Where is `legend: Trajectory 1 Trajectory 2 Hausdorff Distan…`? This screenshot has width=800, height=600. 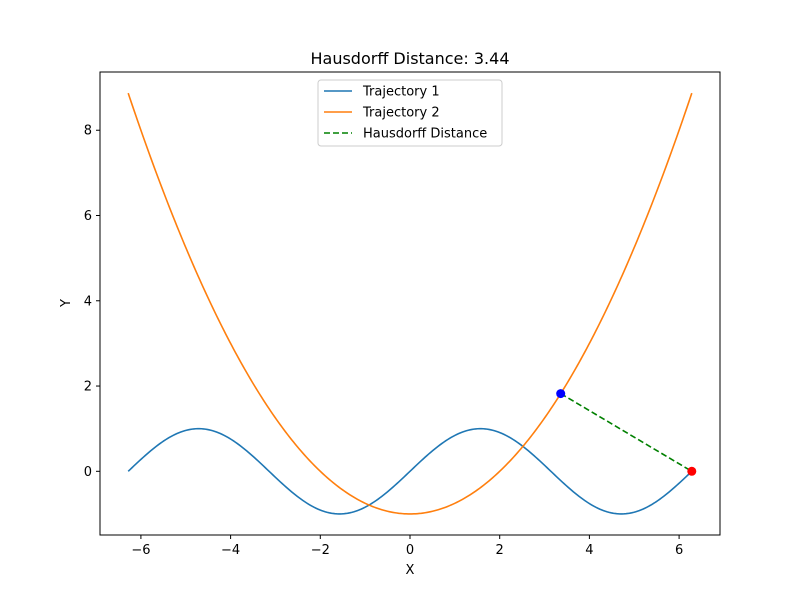
legend: Trajectory 1 Trajectory 2 Hausdorff Distan… is located at coordinates (410, 113).